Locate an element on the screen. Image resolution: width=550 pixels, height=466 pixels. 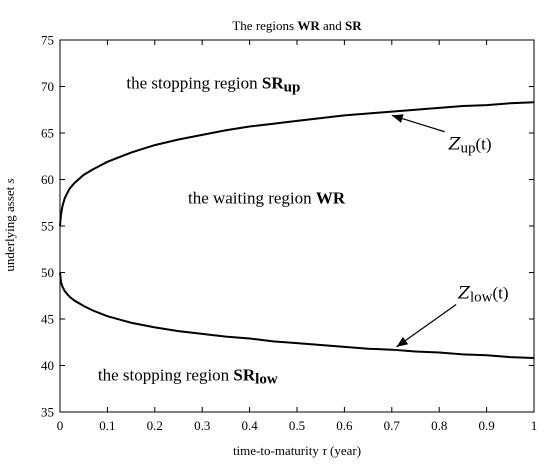
annotation-label: Zup(t) is located at coordinates (470, 146).